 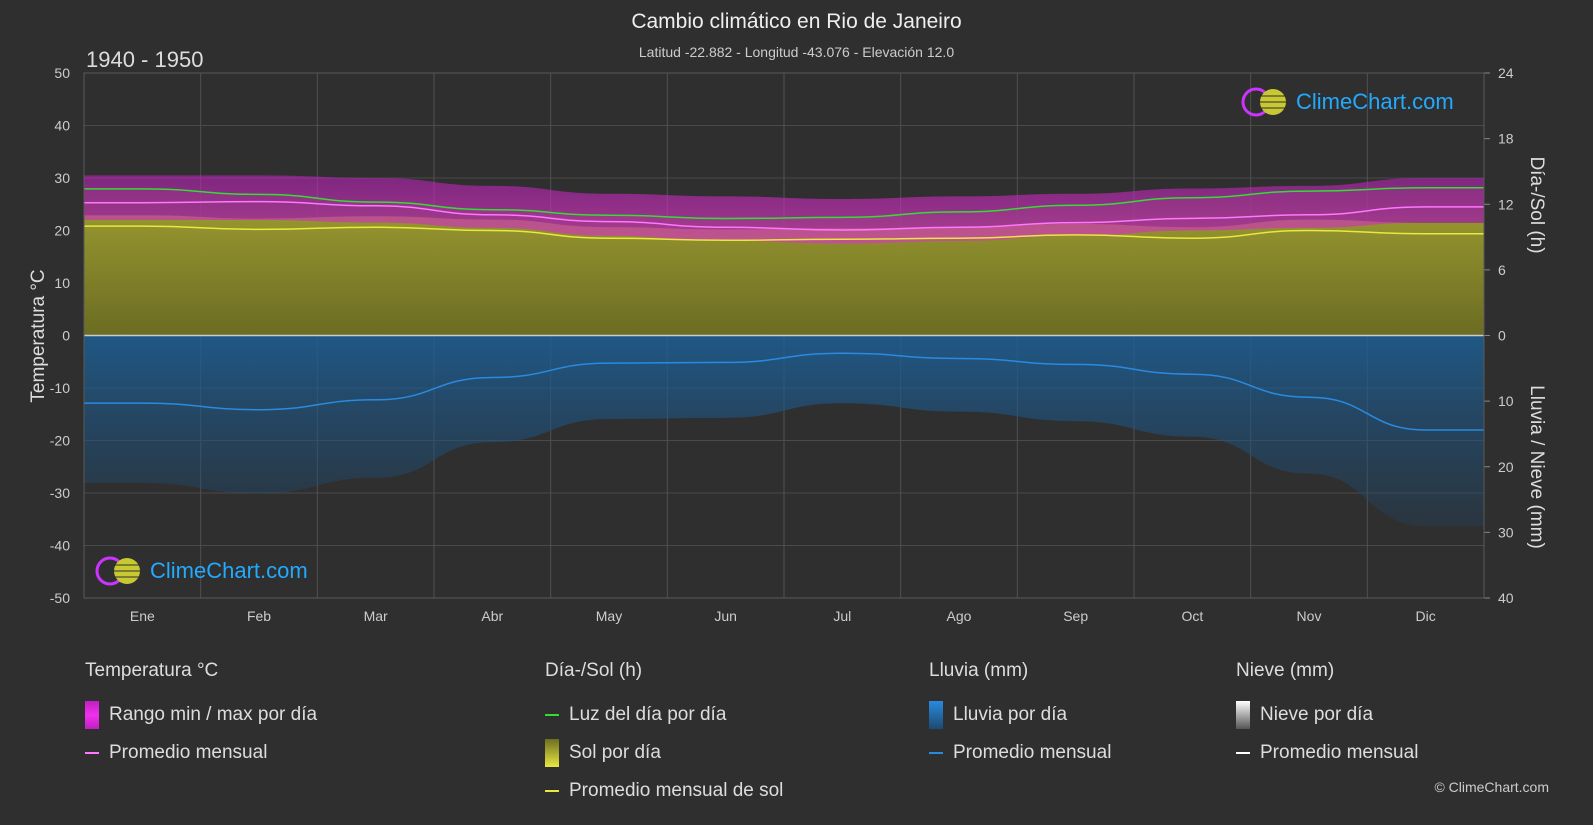 I want to click on month-label: Jul, so click(x=842, y=616).